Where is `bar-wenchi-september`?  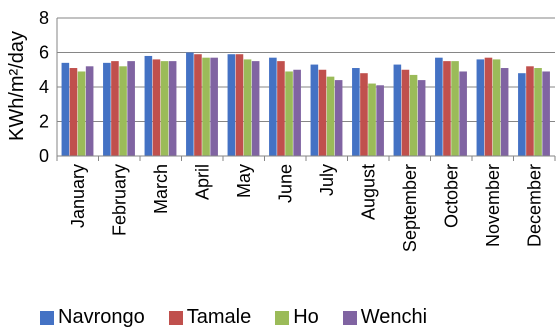
bar-wenchi-september is located at coordinates (421, 118).